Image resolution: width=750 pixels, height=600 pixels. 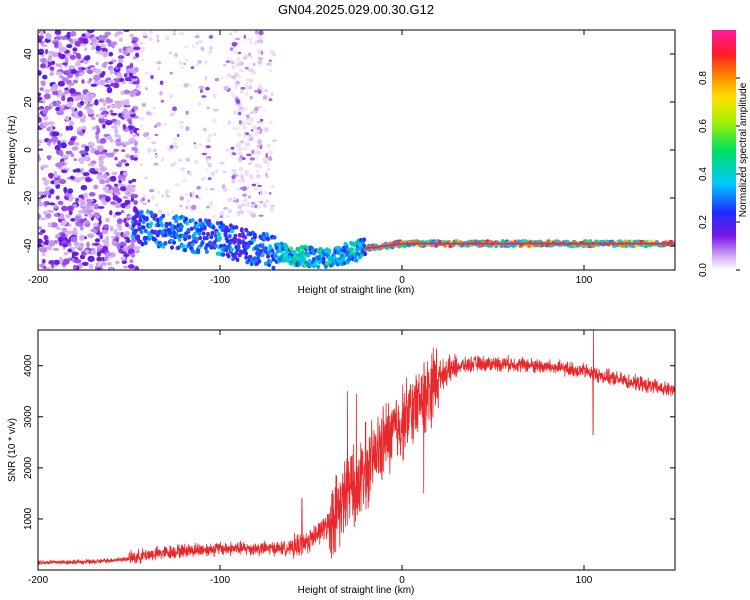 I want to click on y-tick-label: 3000, so click(x=28, y=416).